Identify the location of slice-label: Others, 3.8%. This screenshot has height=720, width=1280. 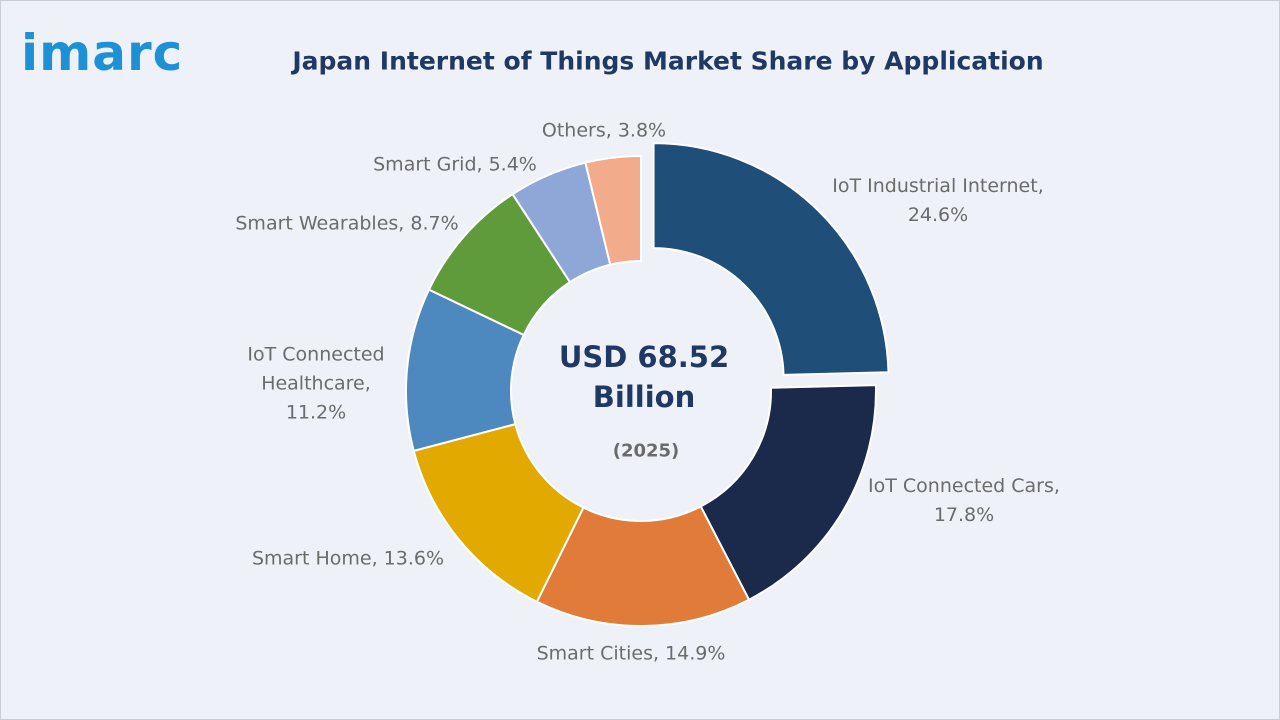
(604, 130).